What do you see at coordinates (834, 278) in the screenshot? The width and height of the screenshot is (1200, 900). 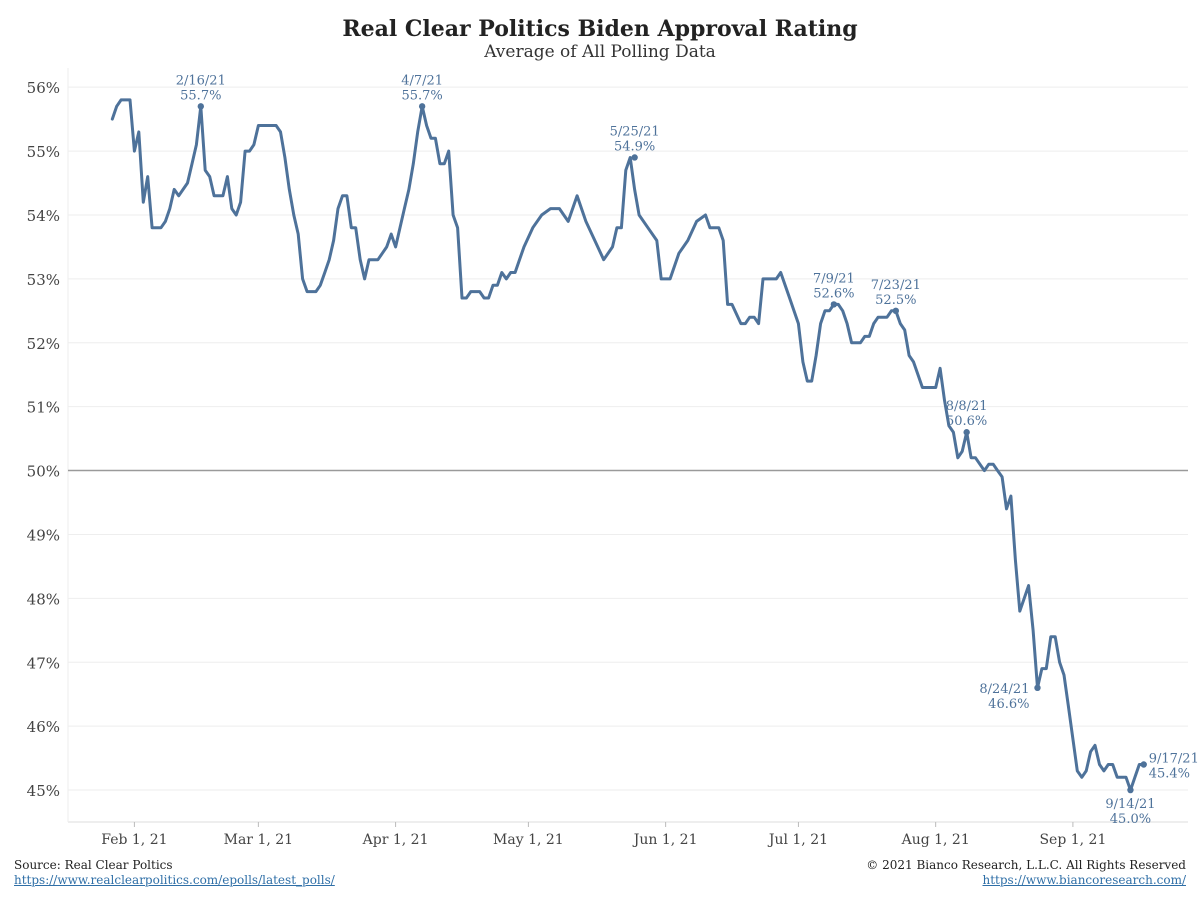 I see `annotation-date-label: 7/9/21` at bounding box center [834, 278].